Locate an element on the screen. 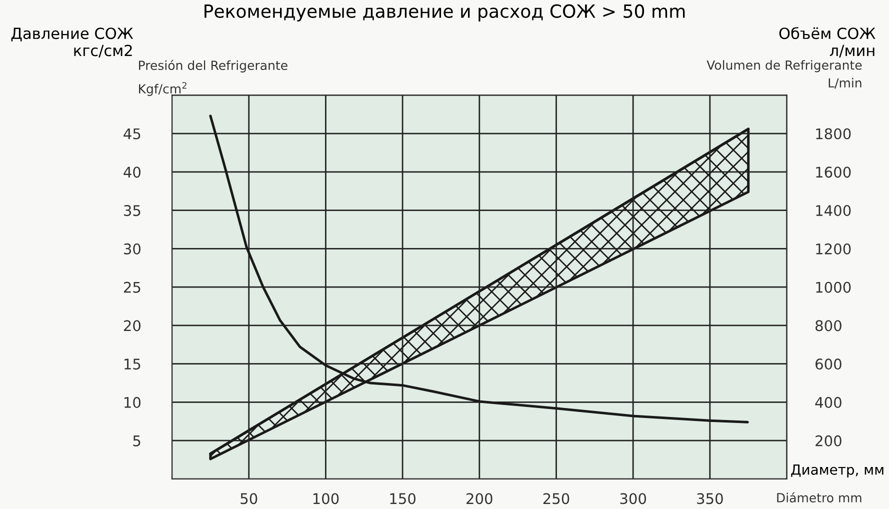 The width and height of the screenshot is (889, 509). text: Diámetro mm is located at coordinates (819, 497).